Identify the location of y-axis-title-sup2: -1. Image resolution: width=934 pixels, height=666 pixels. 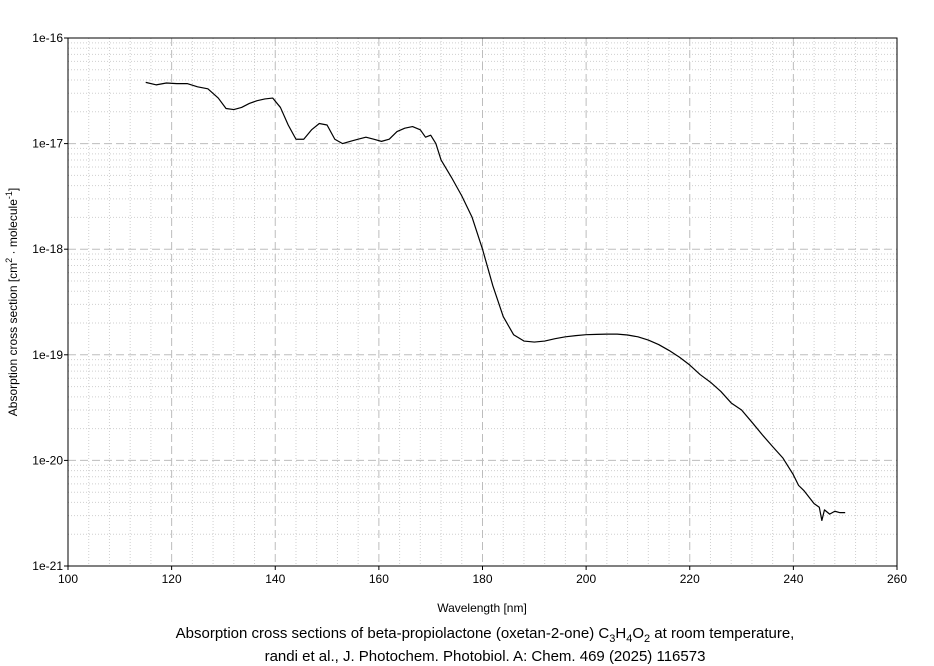
(9, 195).